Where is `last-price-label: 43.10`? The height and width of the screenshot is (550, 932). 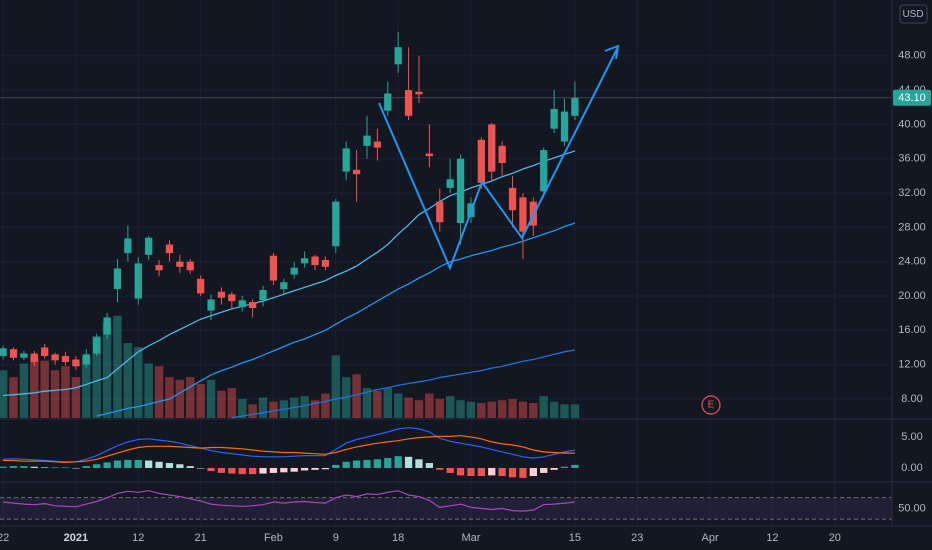 last-price-label: 43.10 is located at coordinates (912, 98).